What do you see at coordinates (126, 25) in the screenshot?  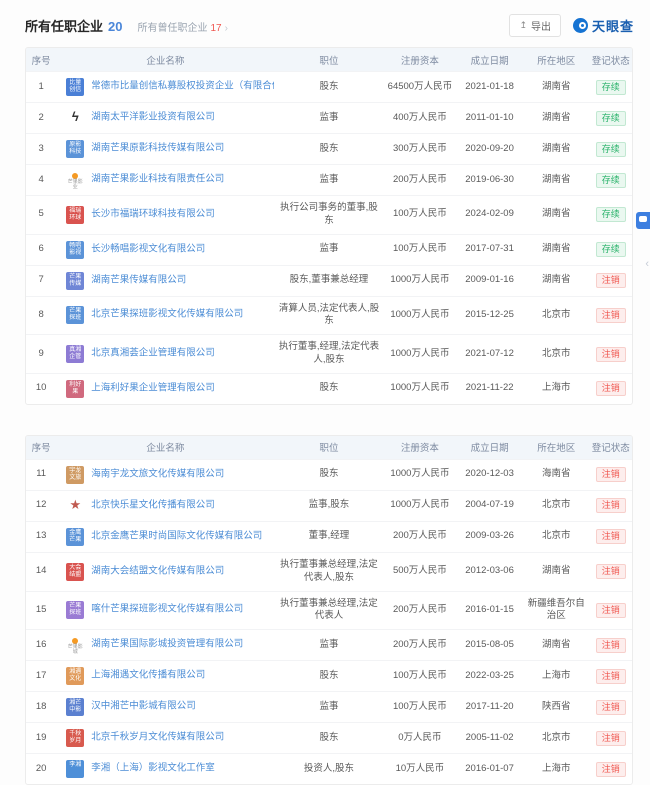 I see `title-group: 所有任职企业 20 所有曾任职企业 17 ›` at bounding box center [126, 25].